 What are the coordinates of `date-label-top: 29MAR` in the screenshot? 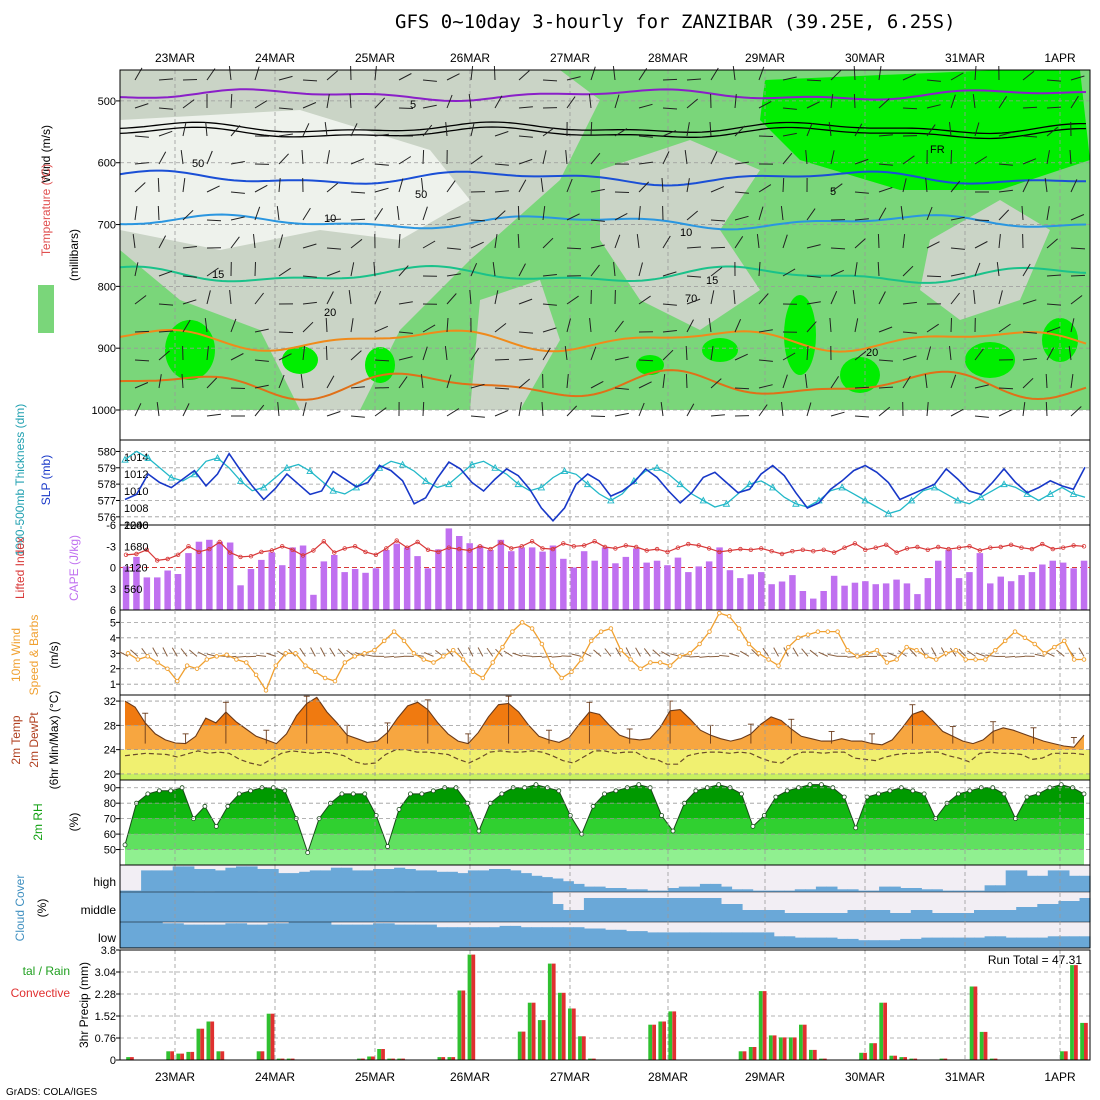 It's located at (765, 58).